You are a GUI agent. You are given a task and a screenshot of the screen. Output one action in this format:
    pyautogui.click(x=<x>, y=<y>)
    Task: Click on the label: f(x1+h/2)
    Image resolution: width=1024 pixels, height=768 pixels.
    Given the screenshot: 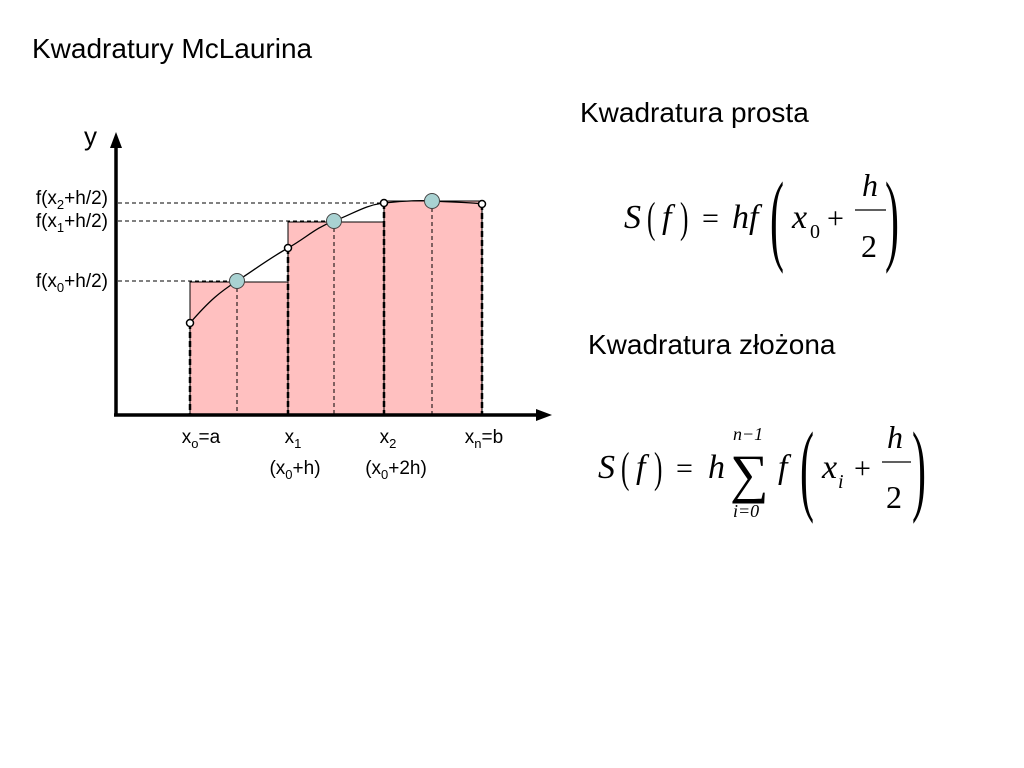 What is the action you would take?
    pyautogui.click(x=72, y=223)
    